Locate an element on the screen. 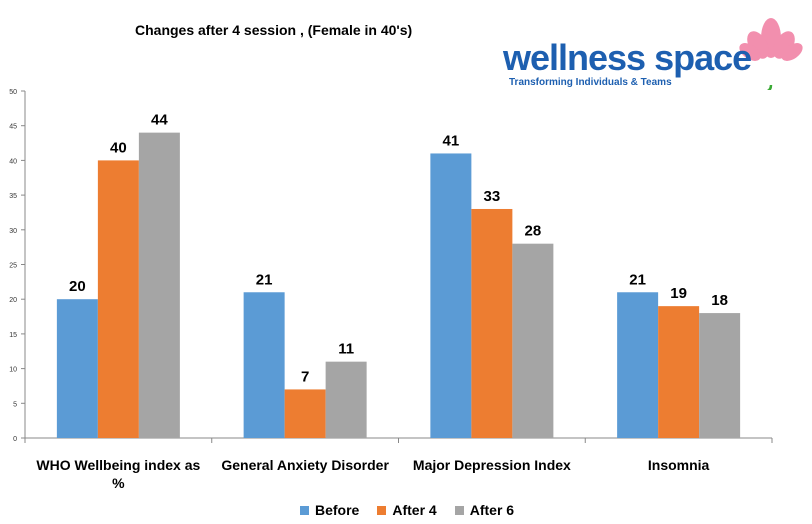  legend-label: After 4 is located at coordinates (414, 510).